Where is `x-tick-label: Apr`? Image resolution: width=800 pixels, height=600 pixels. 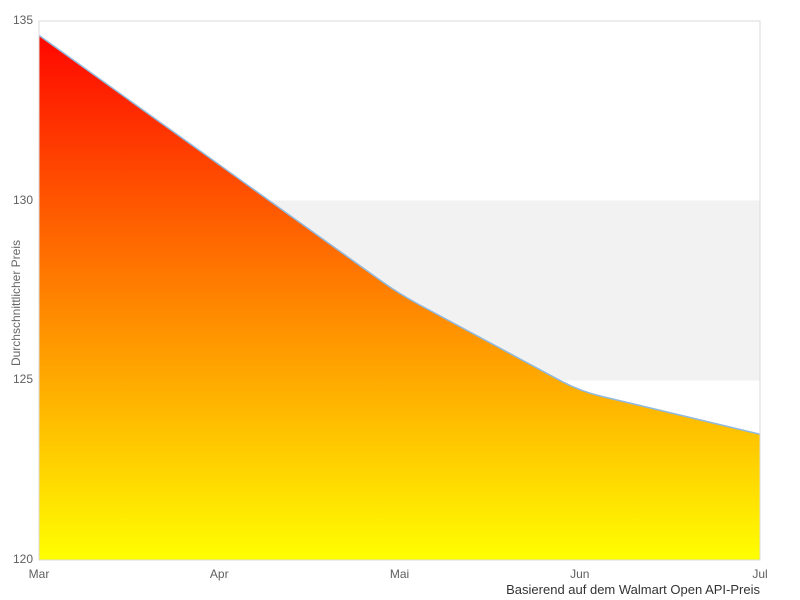 x-tick-label: Apr is located at coordinates (219, 574).